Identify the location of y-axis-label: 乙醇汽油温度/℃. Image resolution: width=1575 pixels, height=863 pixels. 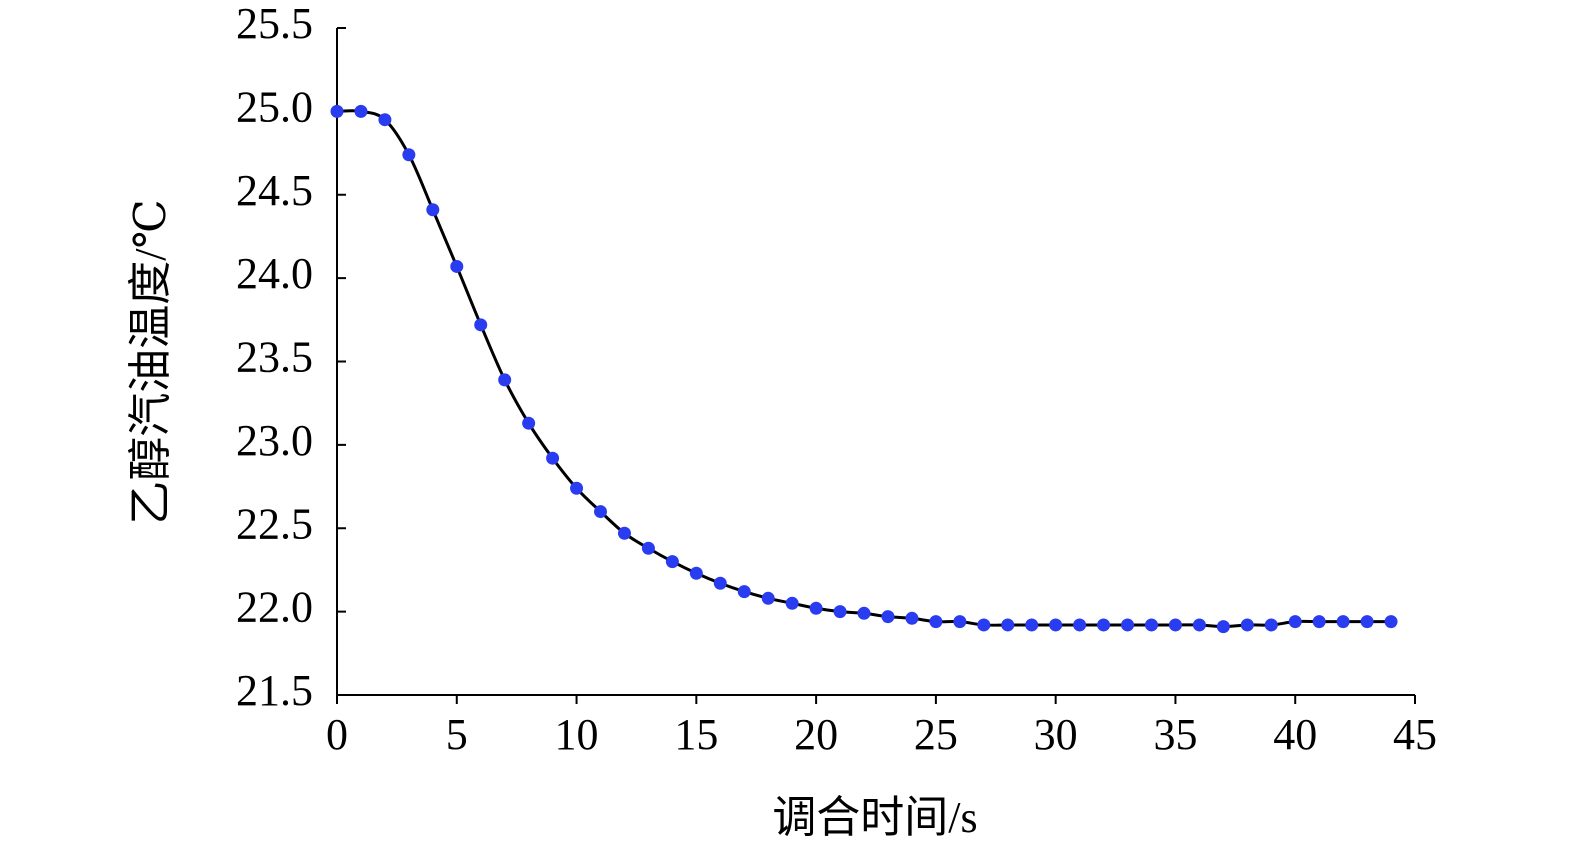
(150, 361).